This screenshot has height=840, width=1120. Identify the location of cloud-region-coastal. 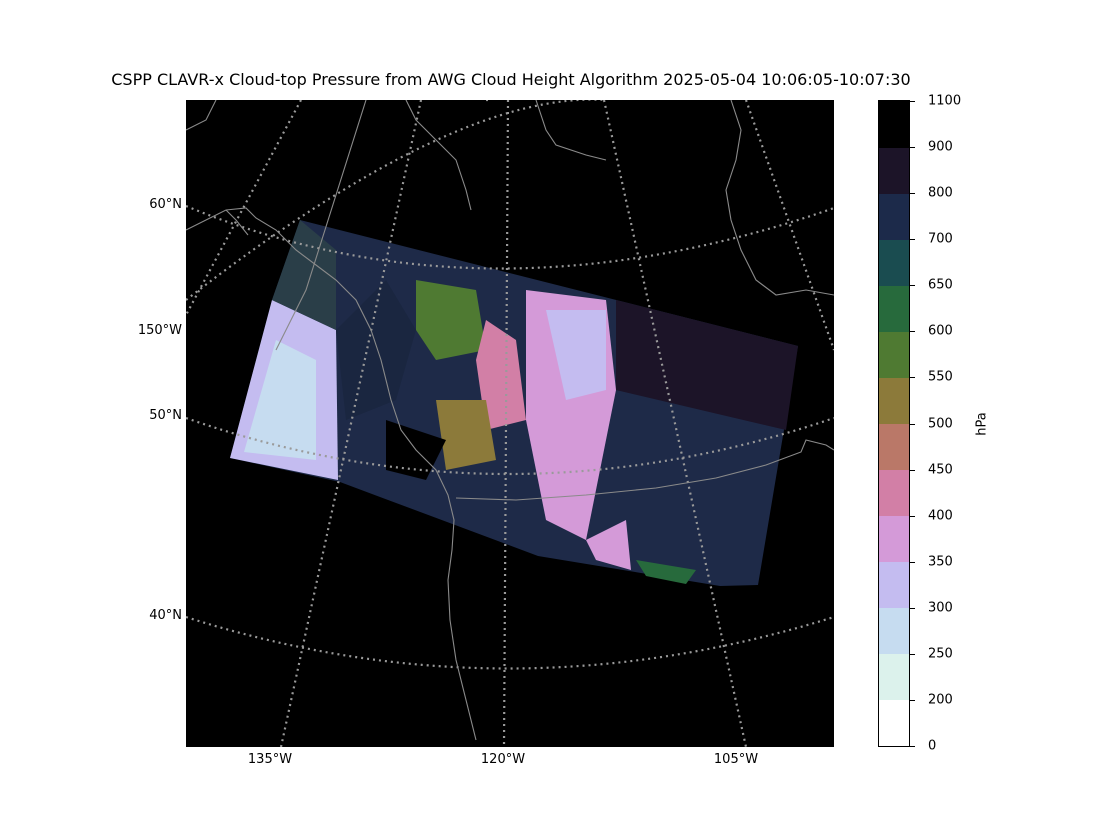
(376, 350).